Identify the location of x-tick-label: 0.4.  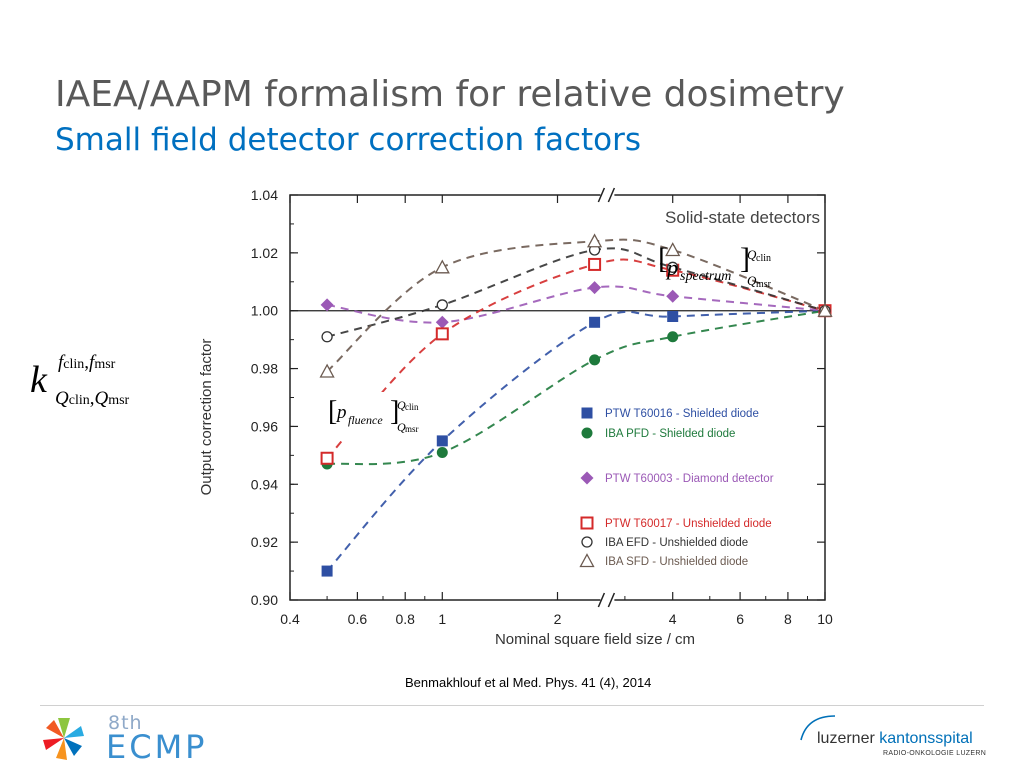
(290, 619).